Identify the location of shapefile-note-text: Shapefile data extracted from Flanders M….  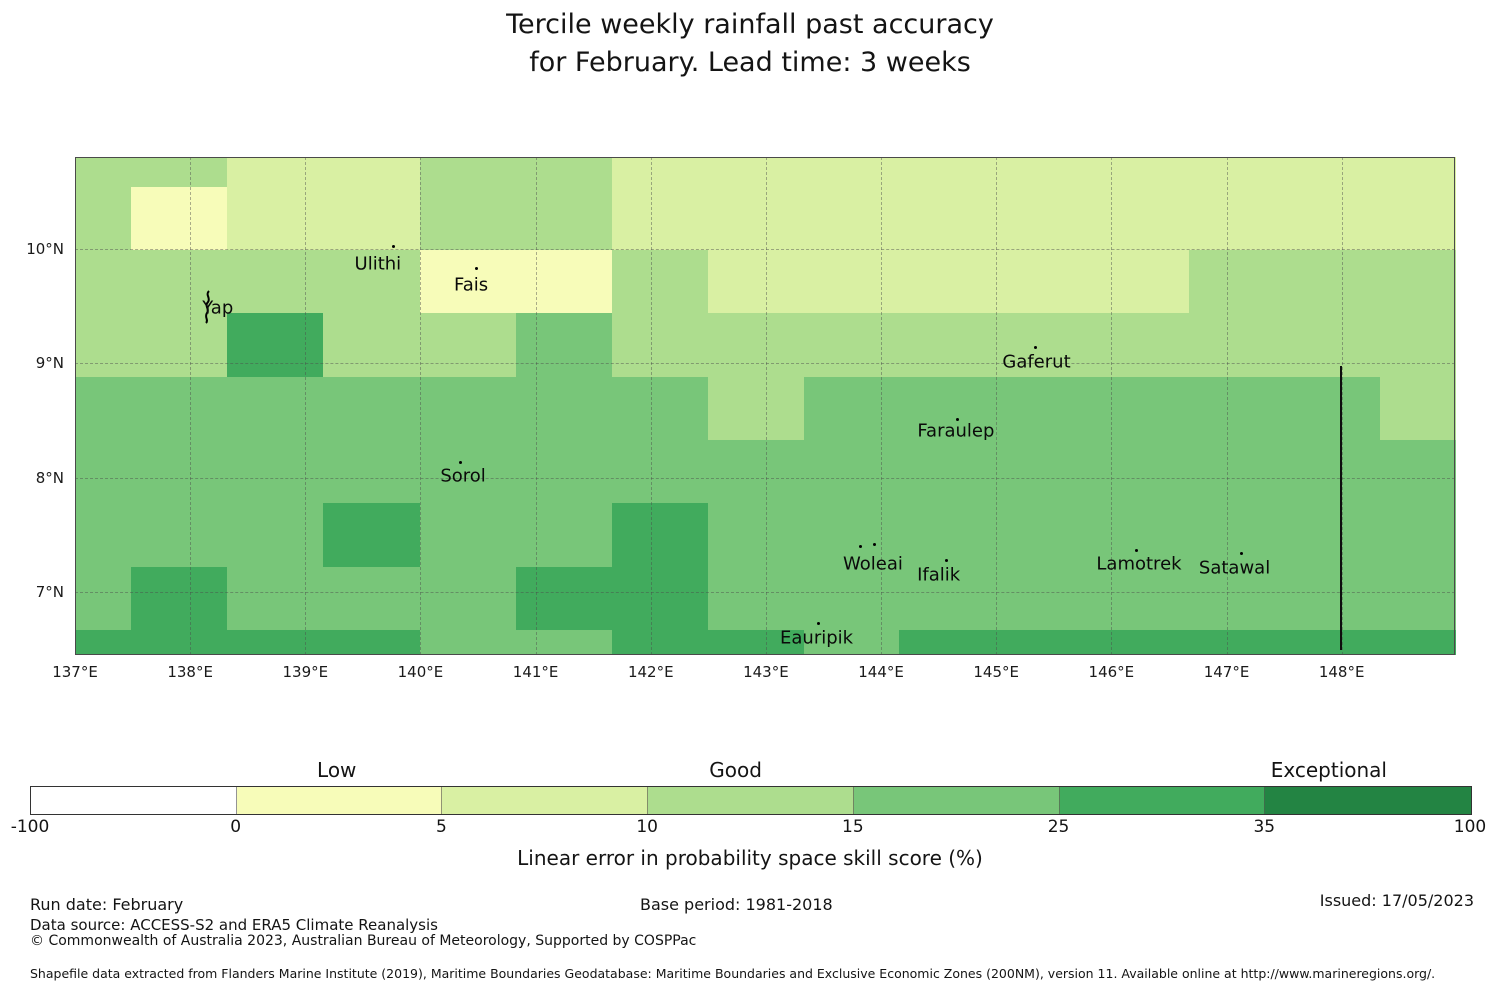
(733, 973).